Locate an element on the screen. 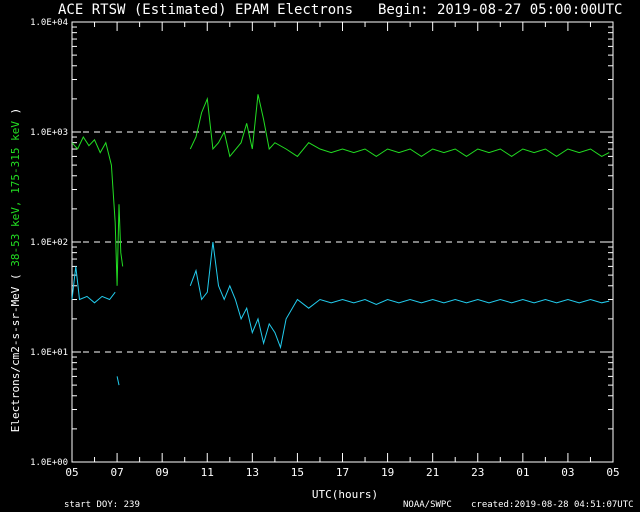  y-tick-label: 1.0E+00 is located at coordinates (49, 463).